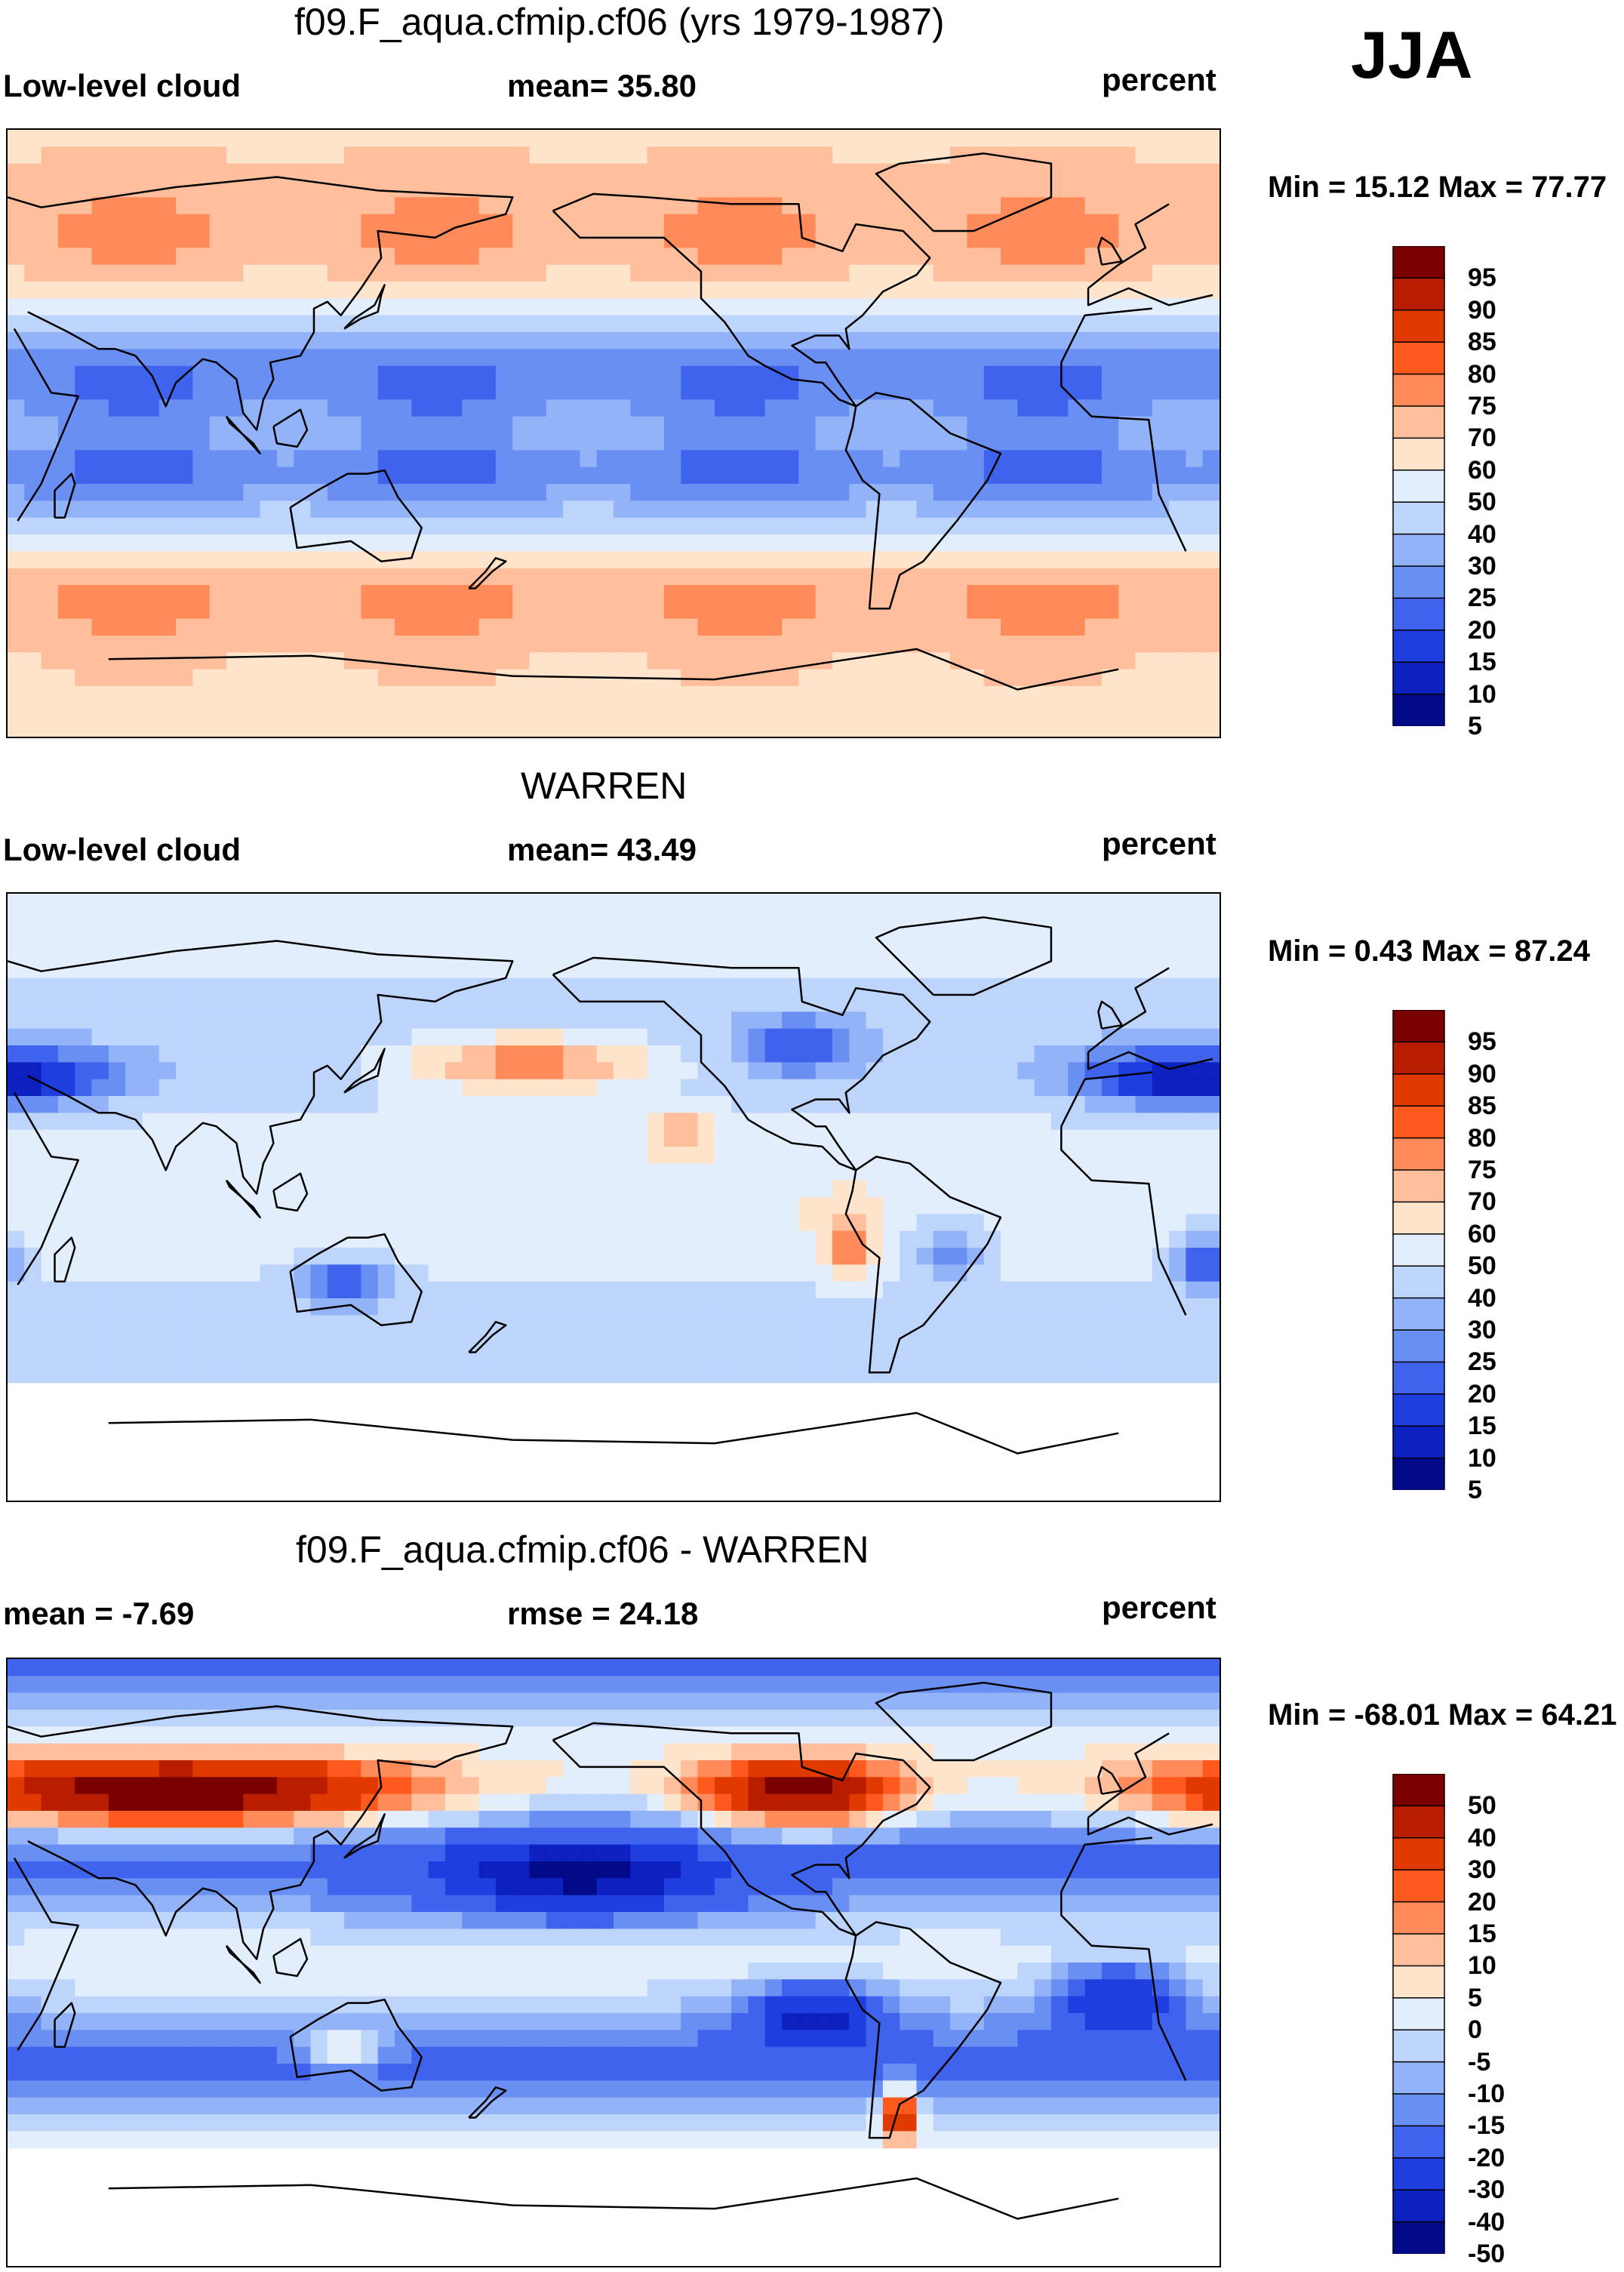 This screenshot has width=1624, height=2272. I want to click on panel-3-left-label: mean = -7.69, so click(99, 1613).